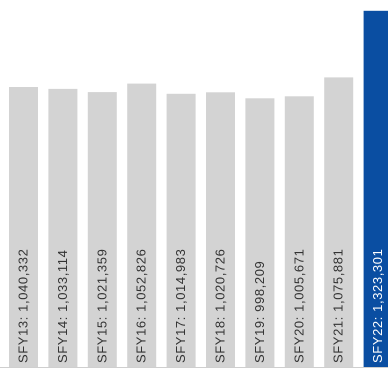 This screenshot has height=373, width=388. I want to click on bar-sfy13, so click(23, 227).